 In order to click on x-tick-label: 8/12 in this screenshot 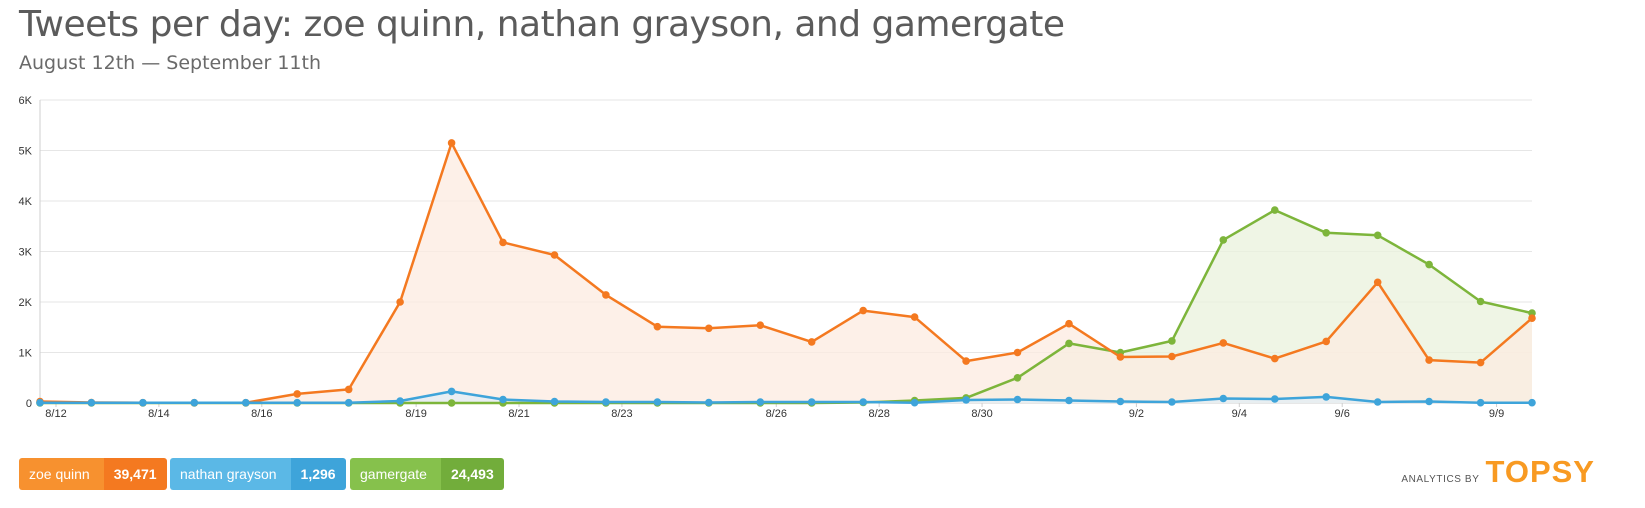, I will do `click(55, 414)`.